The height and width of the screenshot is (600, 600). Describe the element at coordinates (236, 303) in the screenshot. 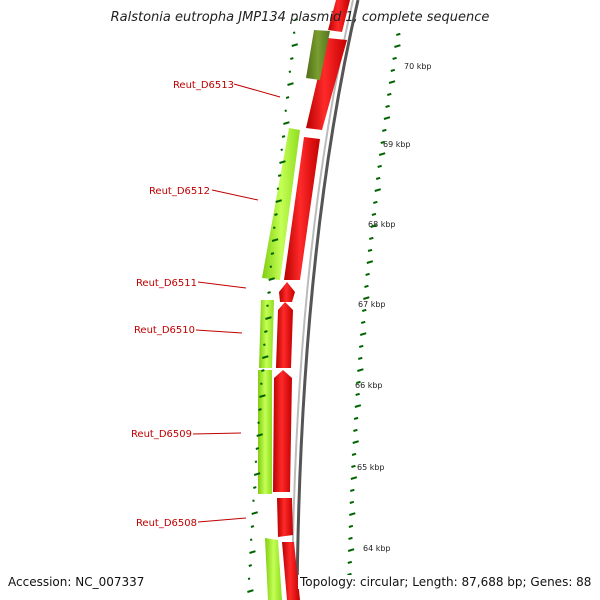

I see `gene-leaders` at that location.